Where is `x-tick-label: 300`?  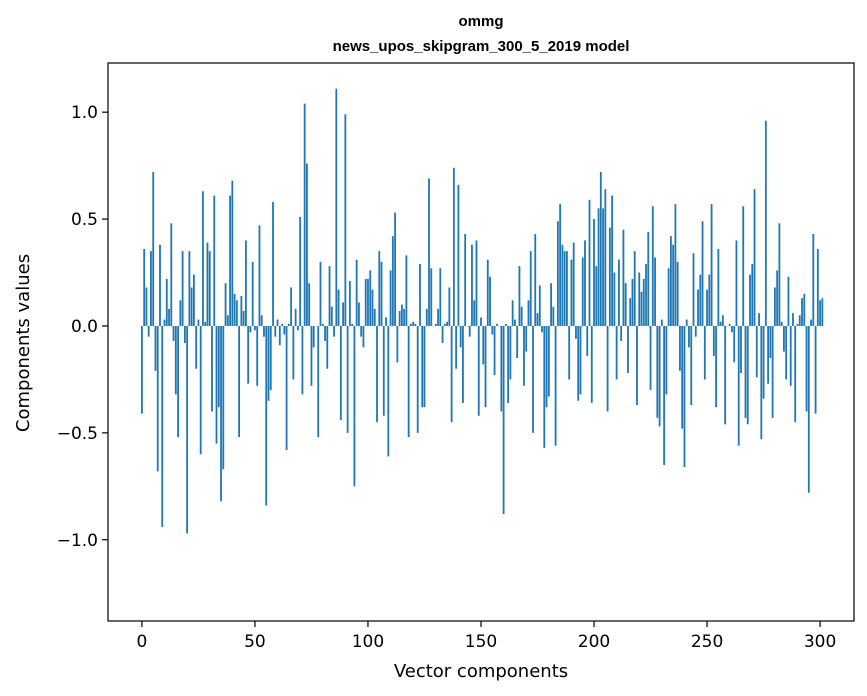 x-tick-label: 300 is located at coordinates (820, 642).